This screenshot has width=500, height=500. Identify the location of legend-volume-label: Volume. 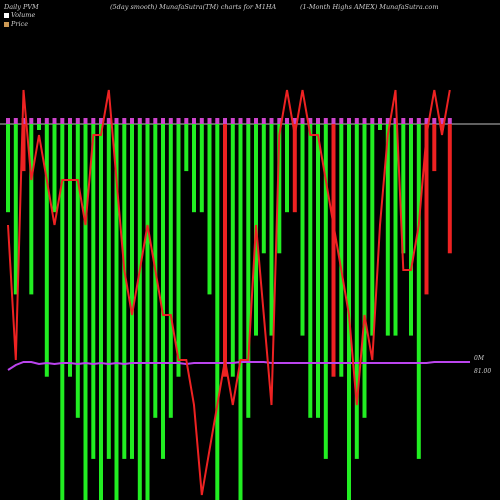
(23, 15).